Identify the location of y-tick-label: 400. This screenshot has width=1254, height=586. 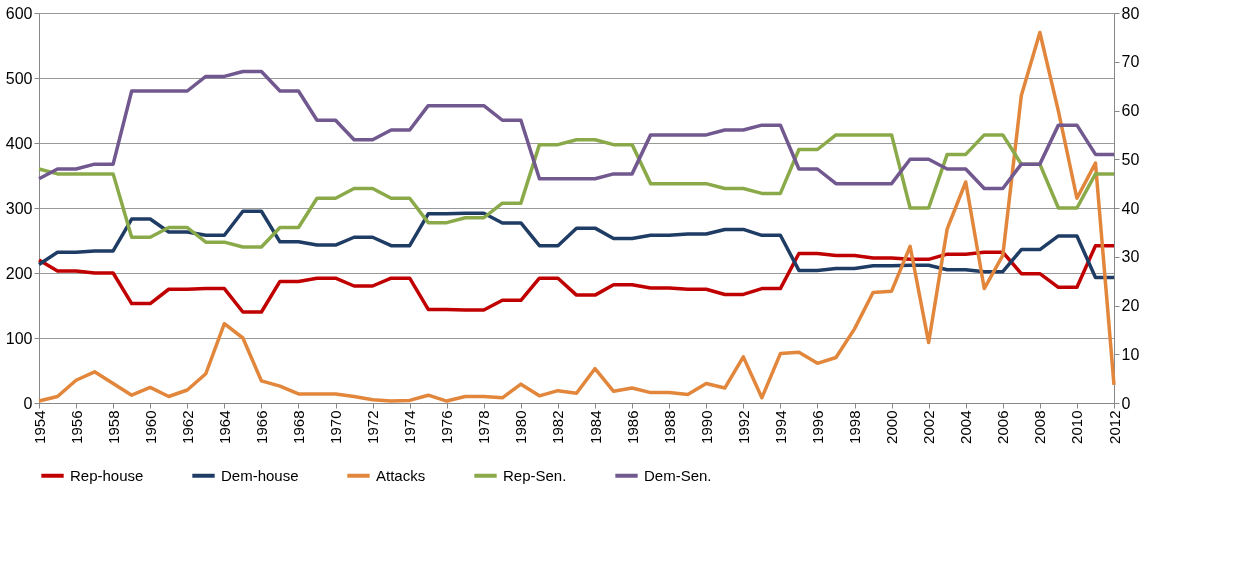
(19, 143).